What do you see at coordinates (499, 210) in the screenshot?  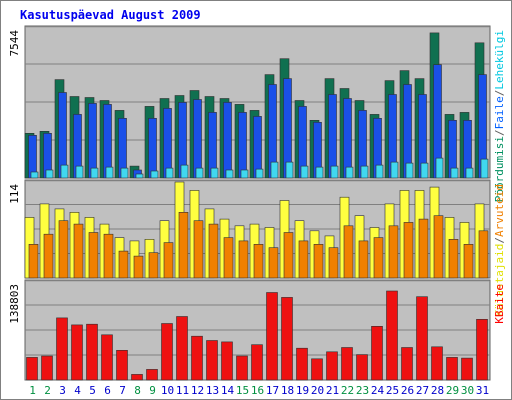 I see `legend-entry: Arvuteid` at bounding box center [499, 210].